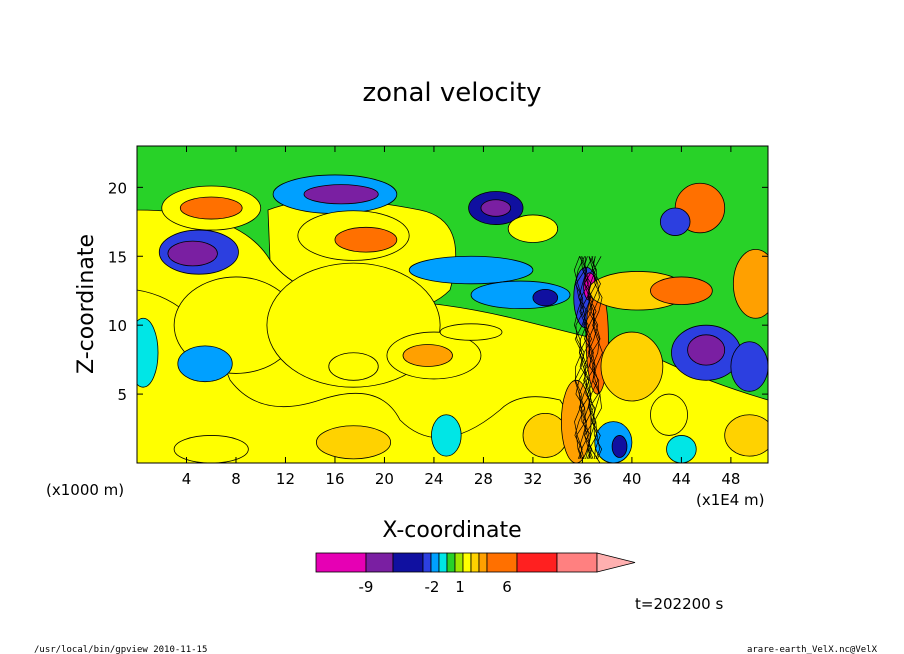 The image size is (904, 654). Describe the element at coordinates (285, 479) in the screenshot. I see `x-tick-label: 12` at that location.